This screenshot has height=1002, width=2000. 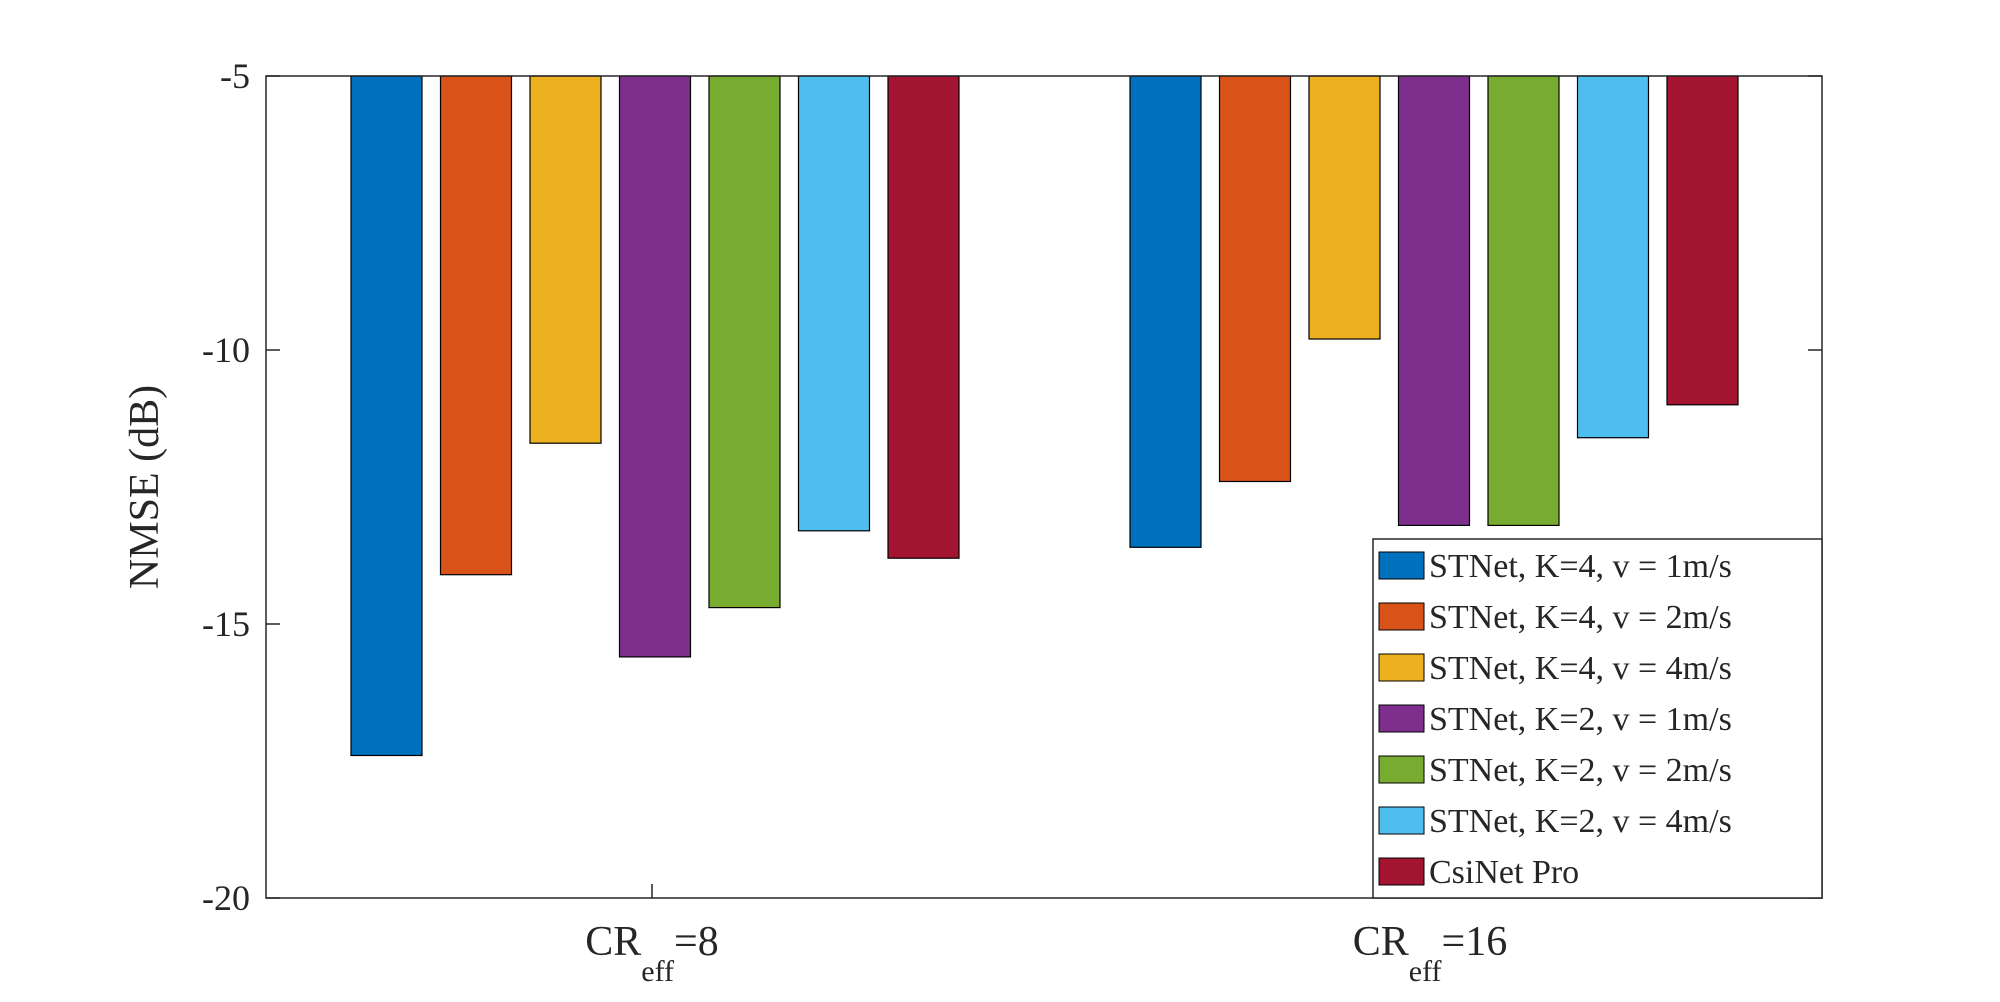 What do you see at coordinates (1504, 872) in the screenshot?
I see `legend-label-6: CsiNet Pro` at bounding box center [1504, 872].